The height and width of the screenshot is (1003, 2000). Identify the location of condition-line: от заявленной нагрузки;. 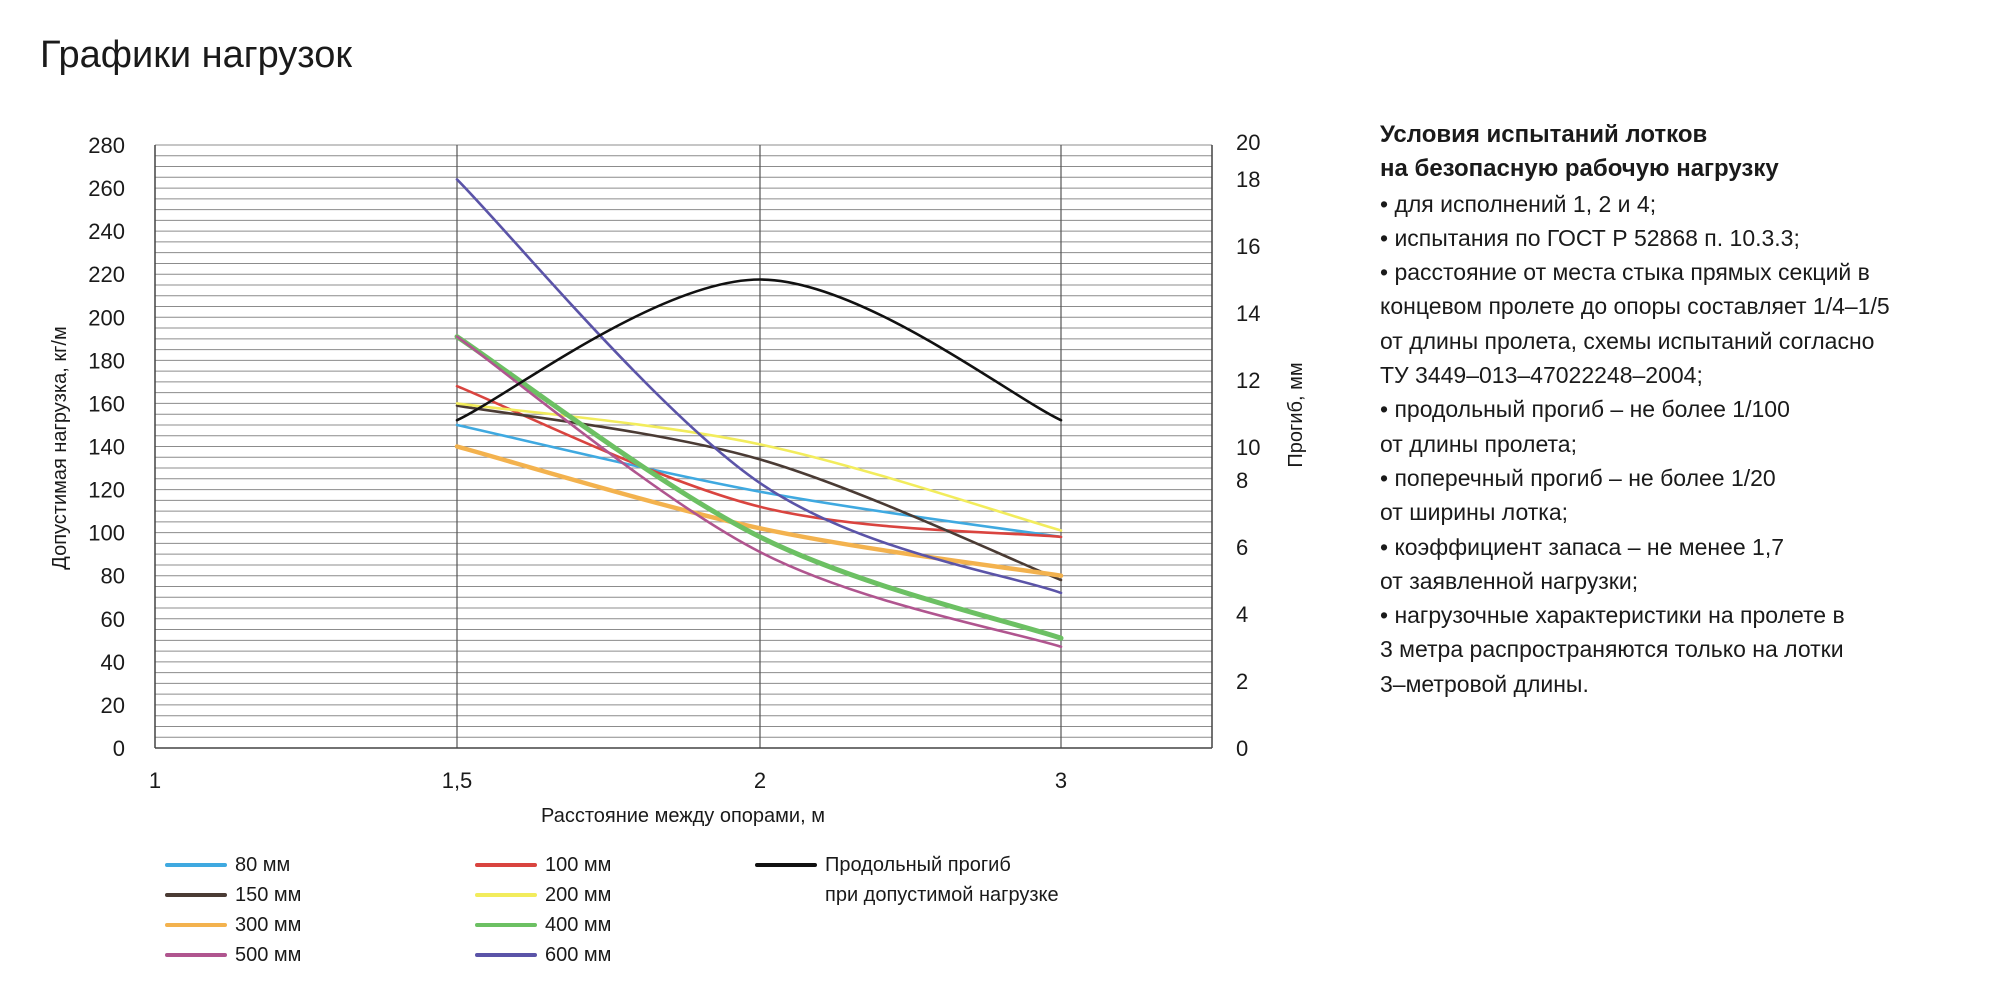
(1509, 580).